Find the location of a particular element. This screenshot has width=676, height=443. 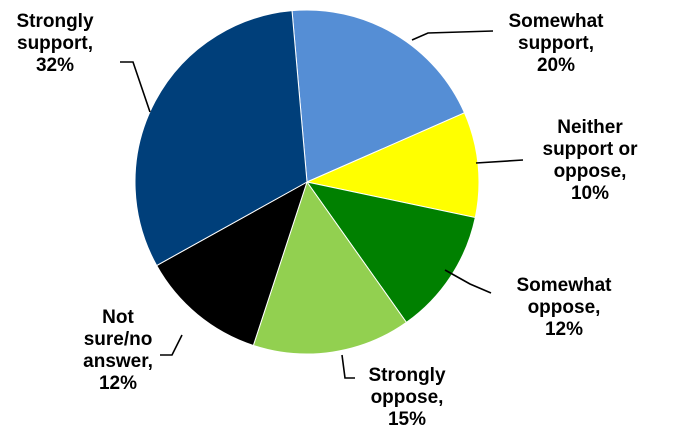

pie-slice-strongly-oppose is located at coordinates (330, 267).